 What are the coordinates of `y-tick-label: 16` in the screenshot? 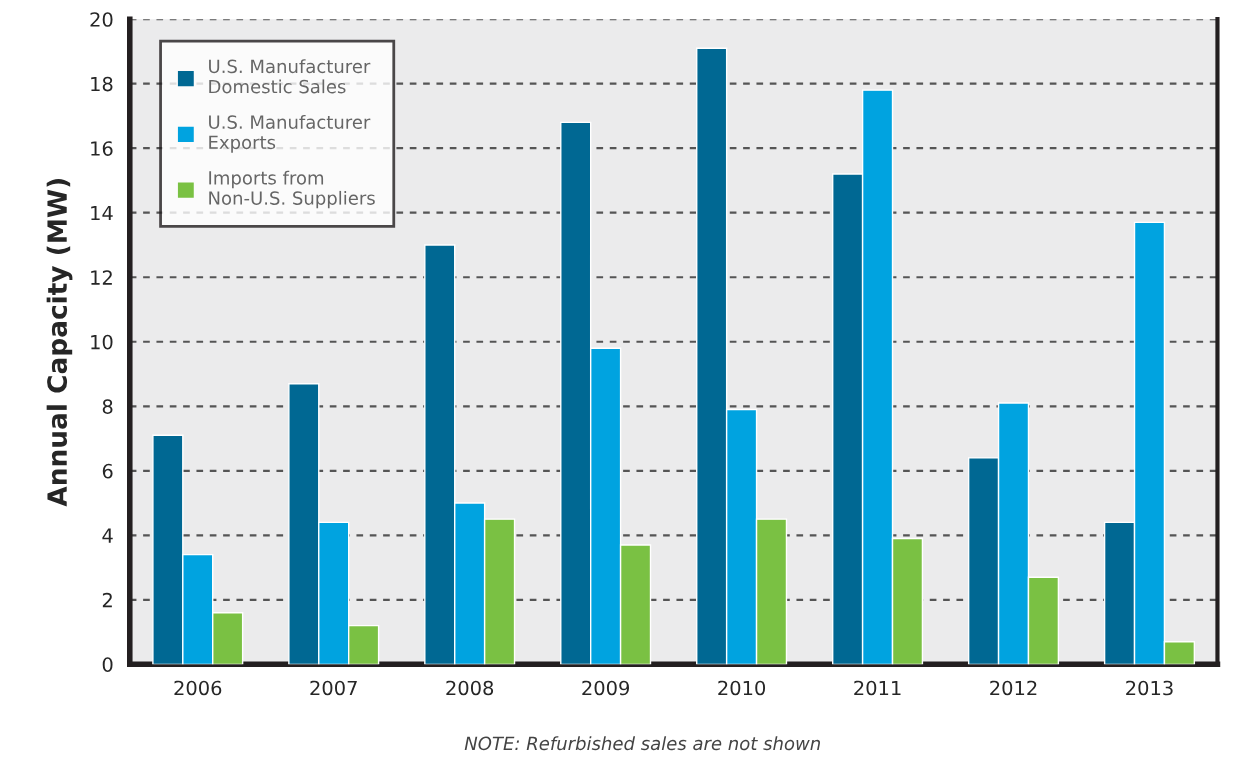 It's located at (102, 148).